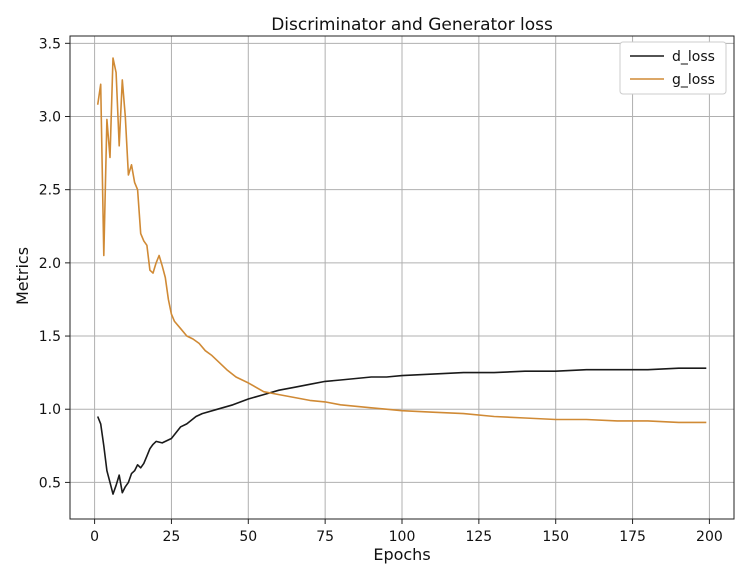 The width and height of the screenshot is (750, 573). I want to click on y-tick-label: 3.0, so click(50, 118).